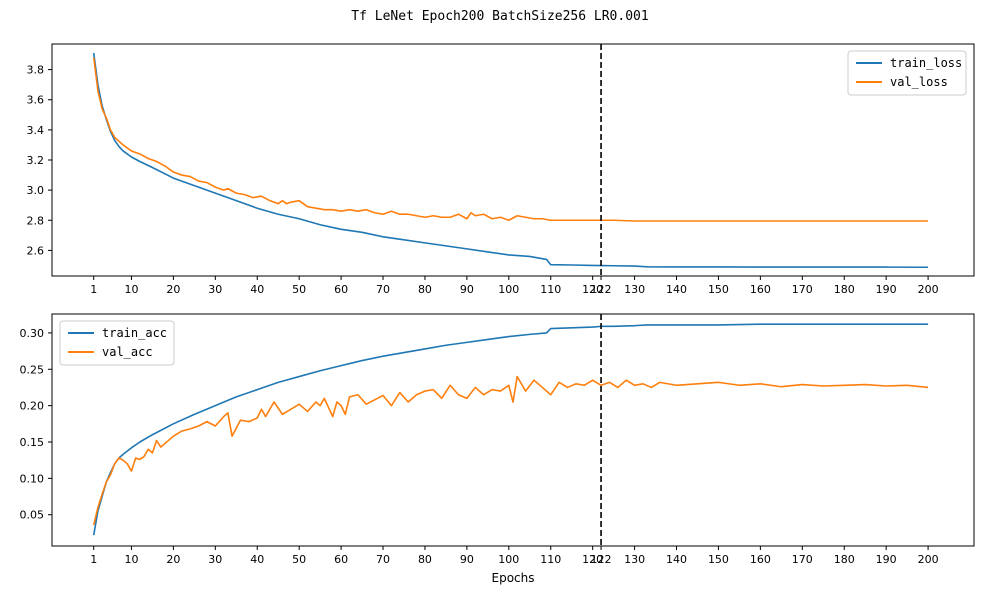 This screenshot has height=600, width=1000. I want to click on acc-x-tick-label: 20, so click(173, 559).